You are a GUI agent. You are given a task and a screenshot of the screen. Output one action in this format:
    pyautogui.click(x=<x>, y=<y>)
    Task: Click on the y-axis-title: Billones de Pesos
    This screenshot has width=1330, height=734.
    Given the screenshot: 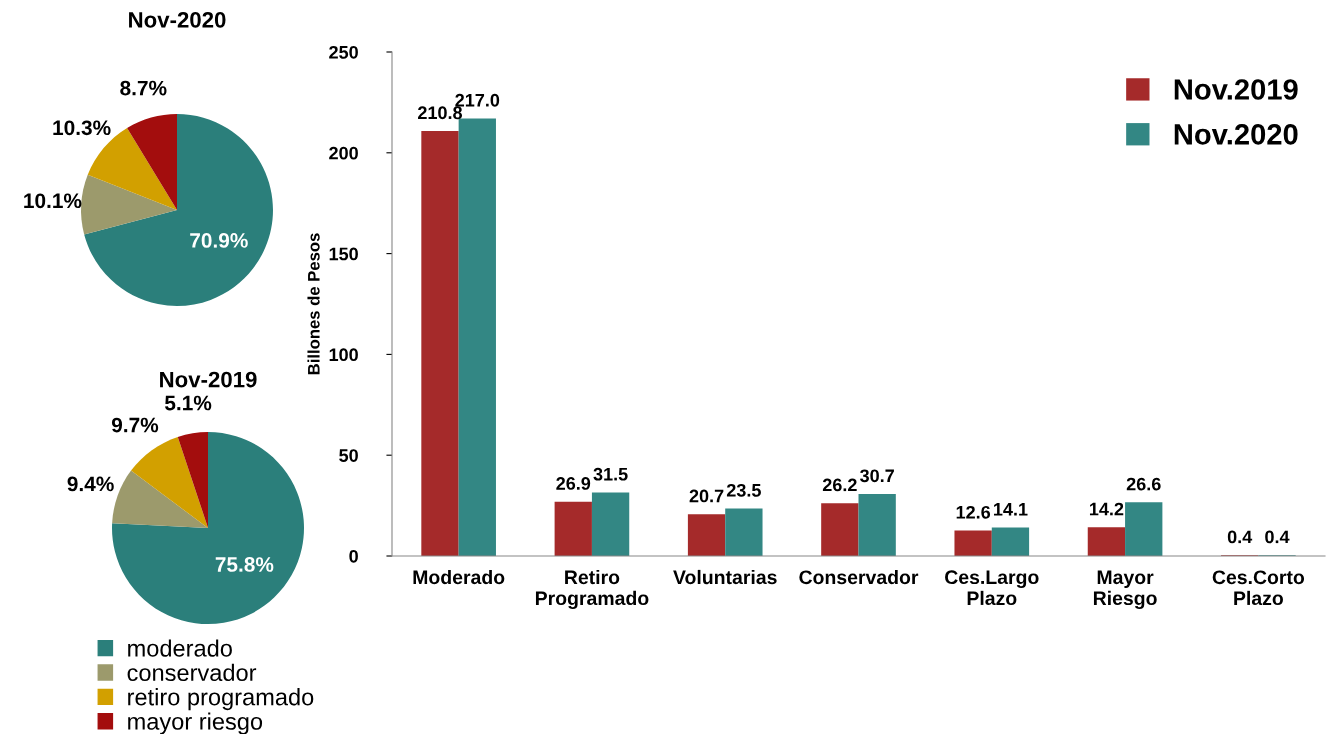 What is the action you would take?
    pyautogui.click(x=313, y=304)
    